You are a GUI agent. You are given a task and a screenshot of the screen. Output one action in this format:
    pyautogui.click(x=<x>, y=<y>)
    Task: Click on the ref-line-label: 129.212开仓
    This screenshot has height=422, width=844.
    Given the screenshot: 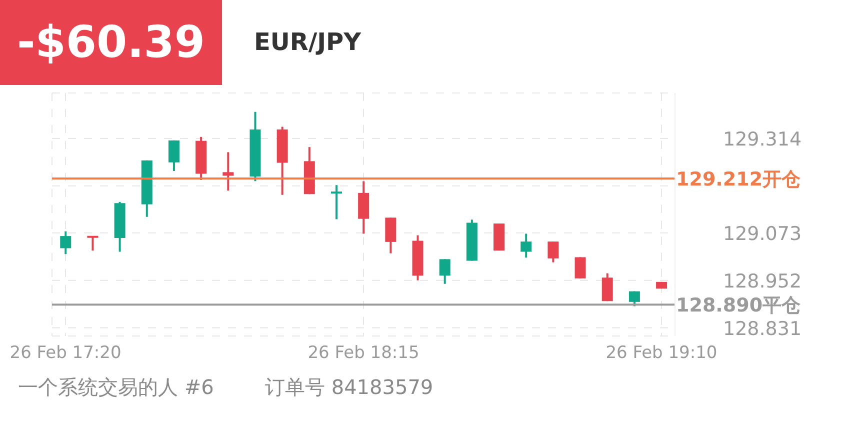 What is the action you would take?
    pyautogui.click(x=739, y=179)
    